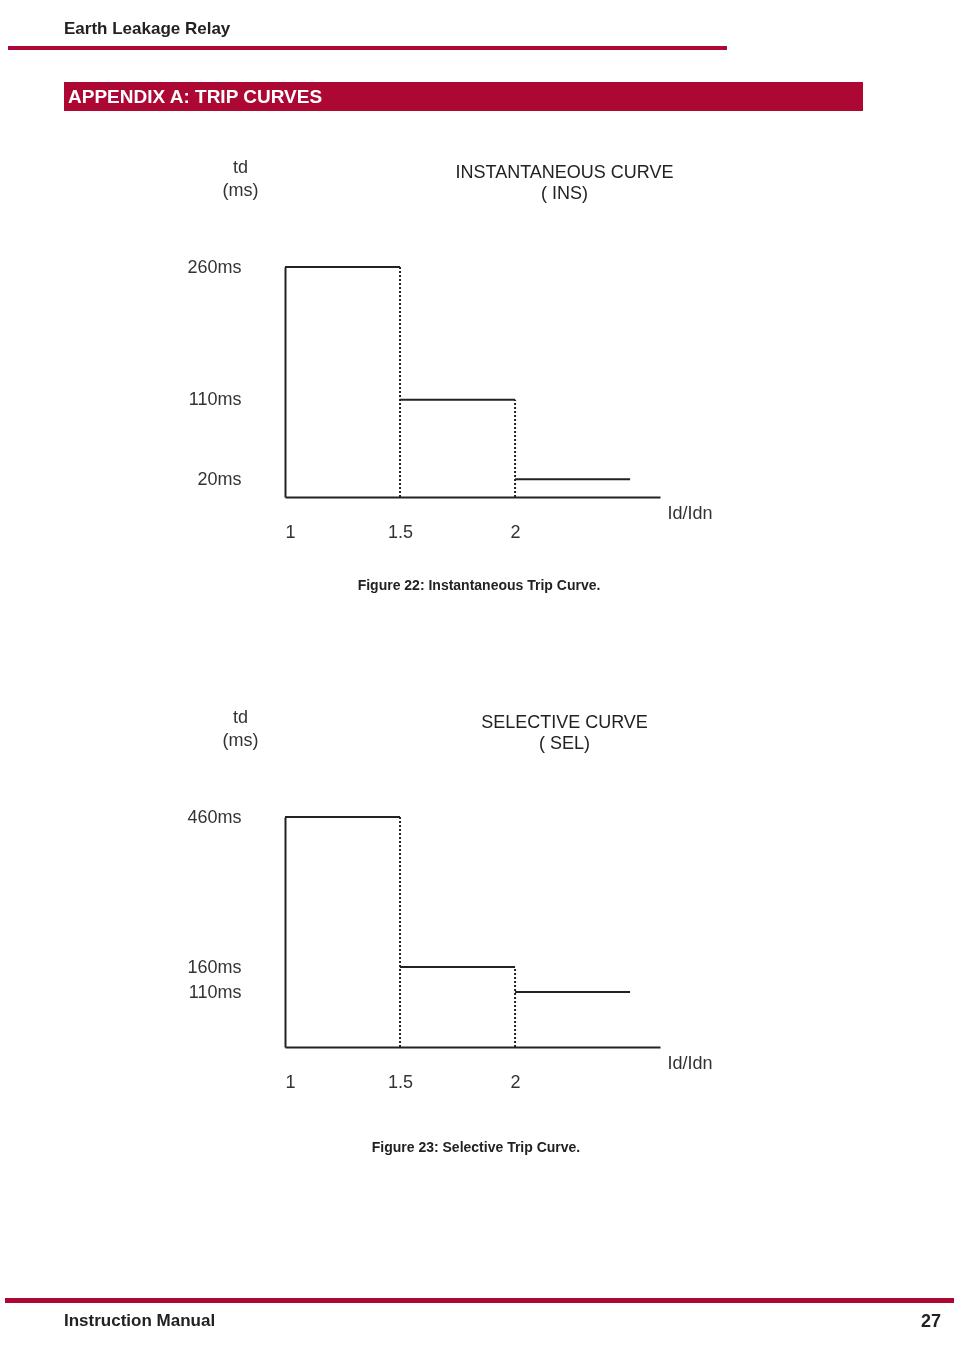  I want to click on y-tick-label: 260ms, so click(214, 266).